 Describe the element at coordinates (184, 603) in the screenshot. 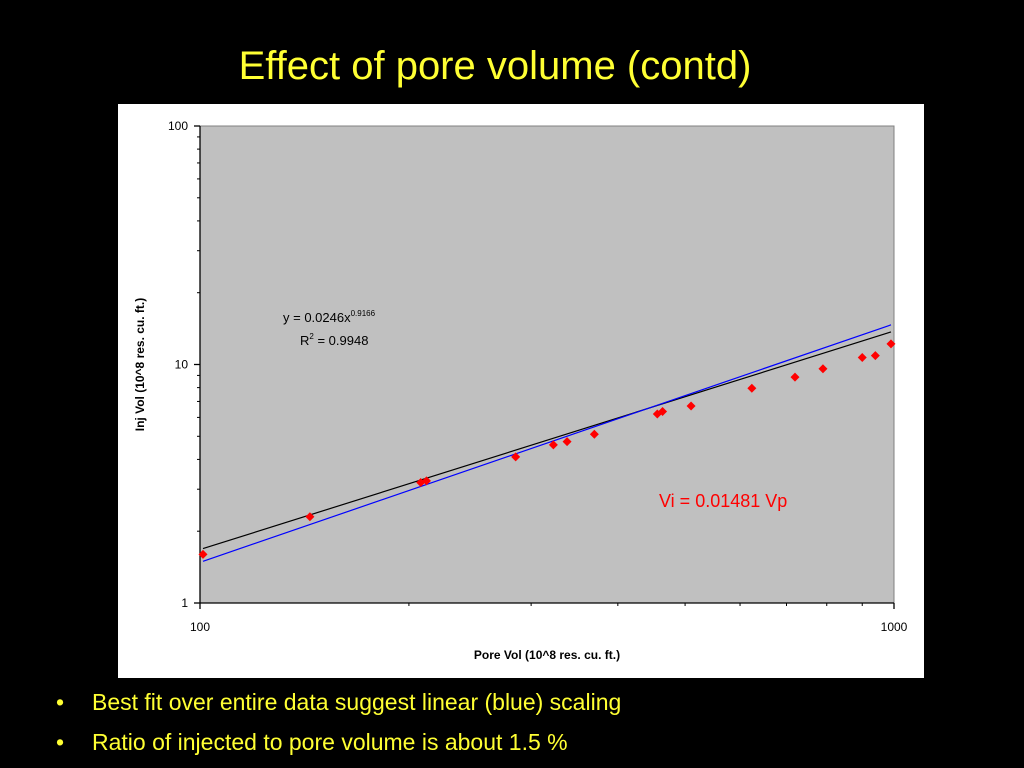

I see `y-tick-label: 1` at that location.